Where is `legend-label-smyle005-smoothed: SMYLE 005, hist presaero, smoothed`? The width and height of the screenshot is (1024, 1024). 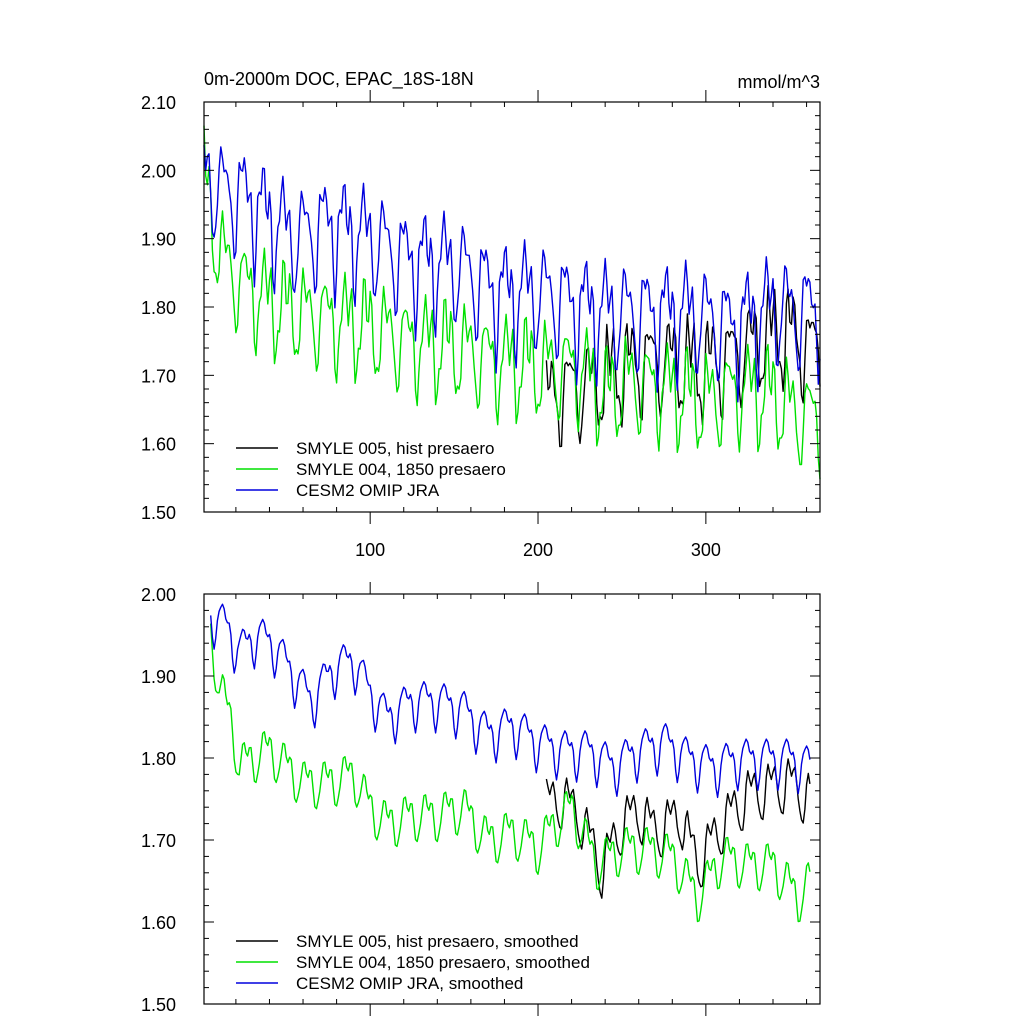 legend-label-smyle005-smoothed: SMYLE 005, hist presaero, smoothed is located at coordinates (437, 941).